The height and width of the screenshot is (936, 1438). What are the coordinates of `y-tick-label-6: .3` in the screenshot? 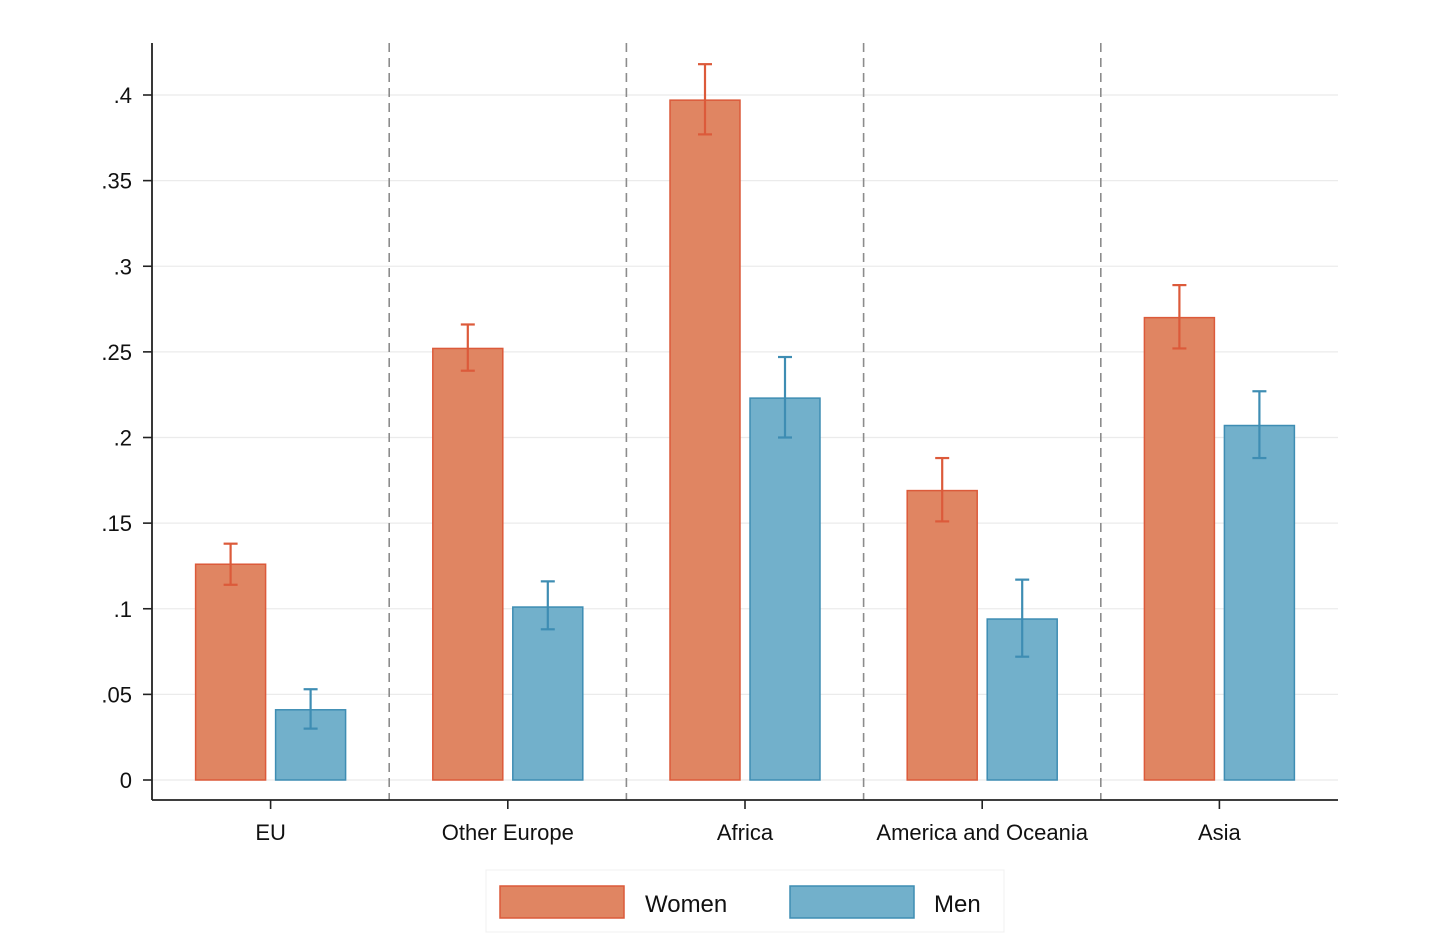 It's located at (123, 266).